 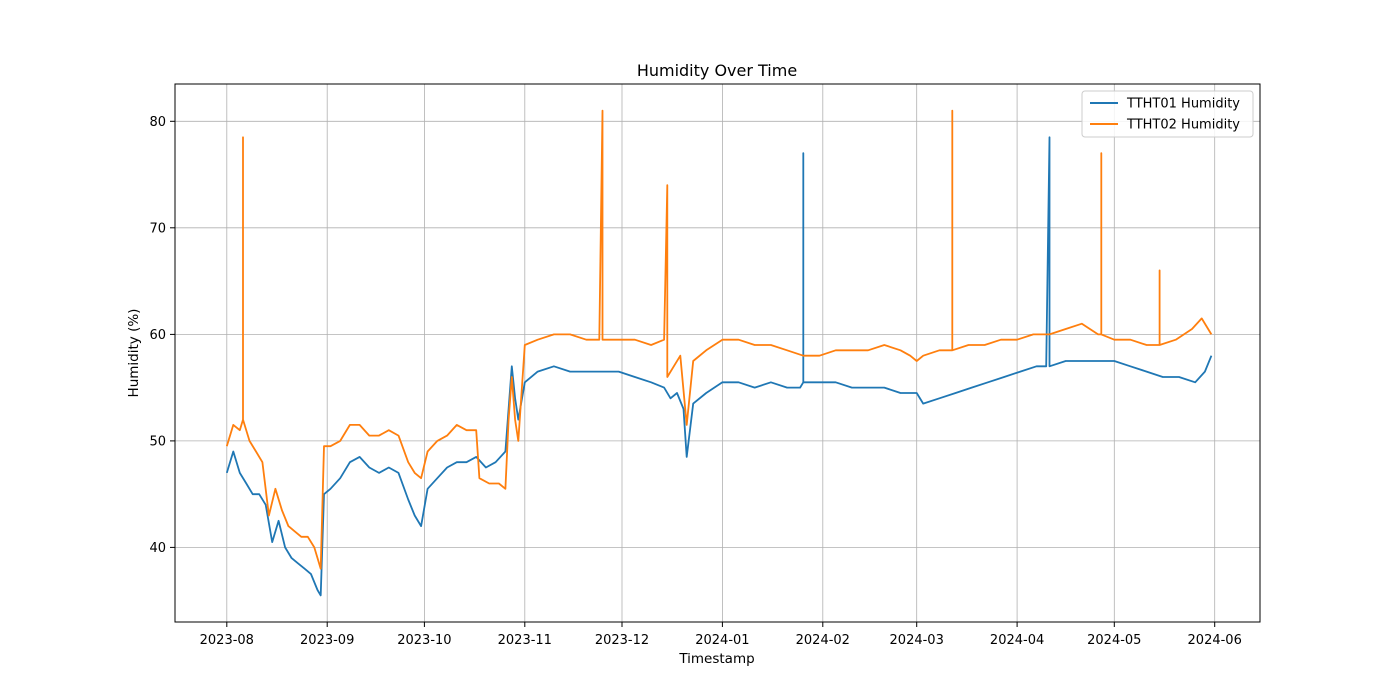 What do you see at coordinates (157, 548) in the screenshot?
I see `y-tick-label: 40` at bounding box center [157, 548].